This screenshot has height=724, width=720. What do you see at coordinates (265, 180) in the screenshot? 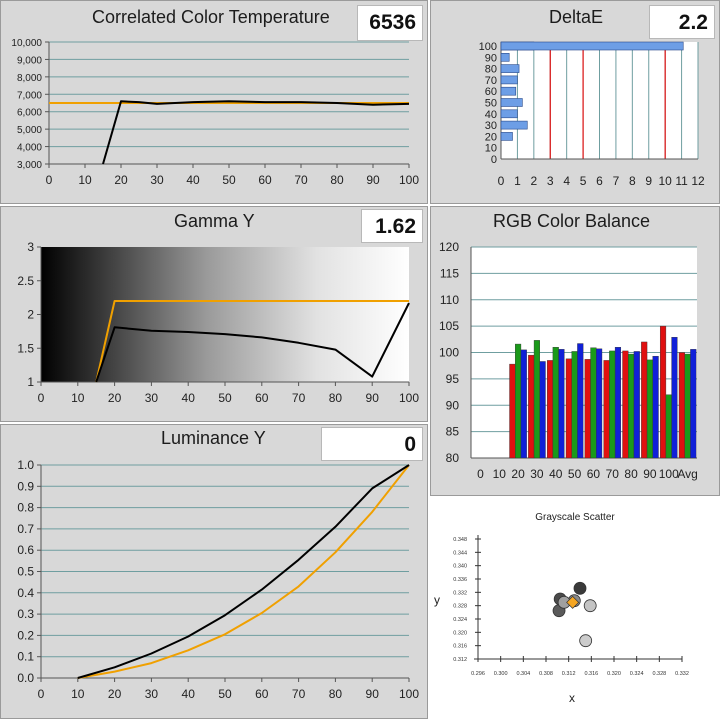
I see `x-tick-label: 60` at bounding box center [265, 180].